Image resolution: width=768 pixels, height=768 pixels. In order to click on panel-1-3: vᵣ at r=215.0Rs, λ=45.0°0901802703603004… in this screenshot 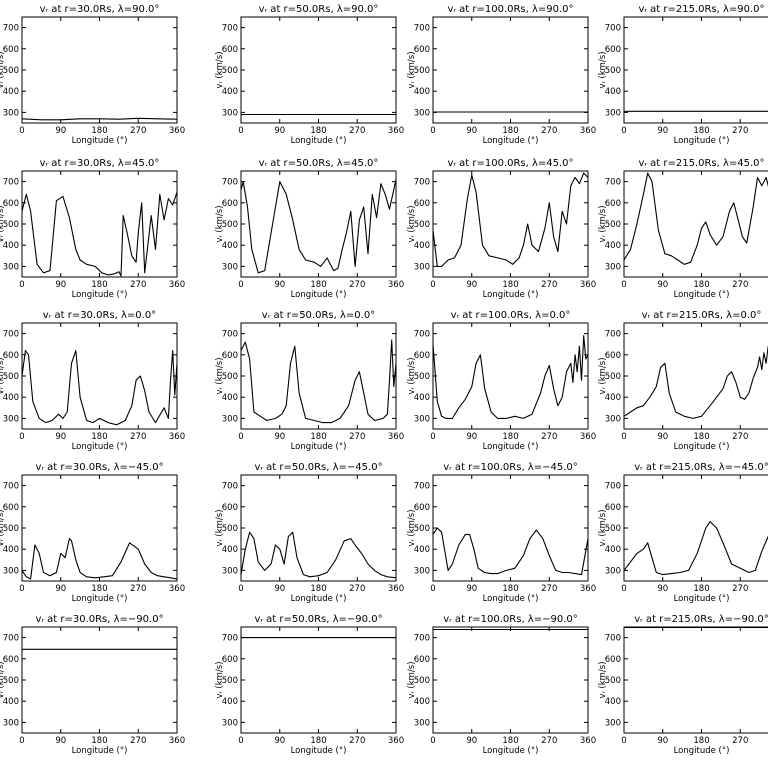, I will do `click(683, 229)`.